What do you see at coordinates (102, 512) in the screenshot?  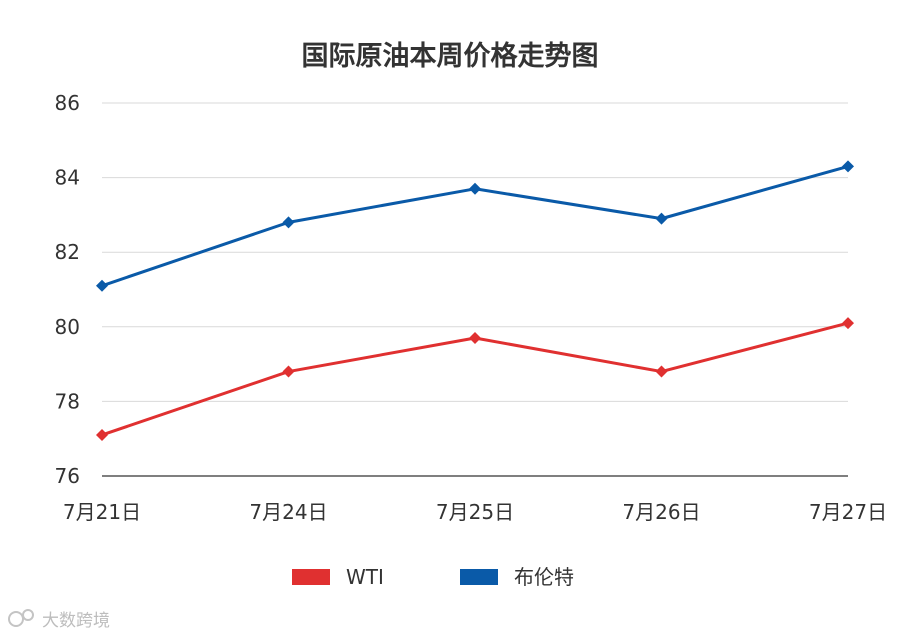 I see `x-tick-label: 7月21日` at bounding box center [102, 512].